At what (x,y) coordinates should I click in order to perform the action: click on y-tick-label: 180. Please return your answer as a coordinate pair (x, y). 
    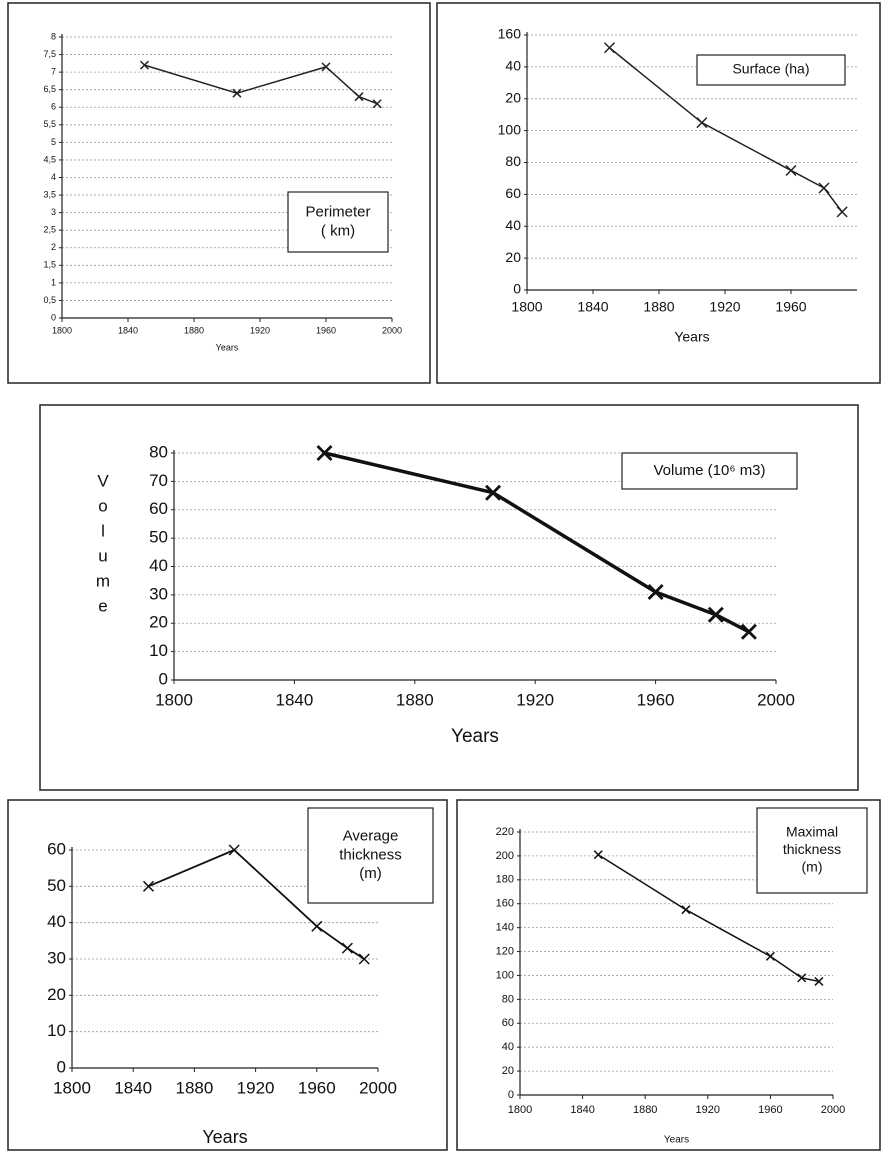
    Looking at the image, I should click on (505, 880).